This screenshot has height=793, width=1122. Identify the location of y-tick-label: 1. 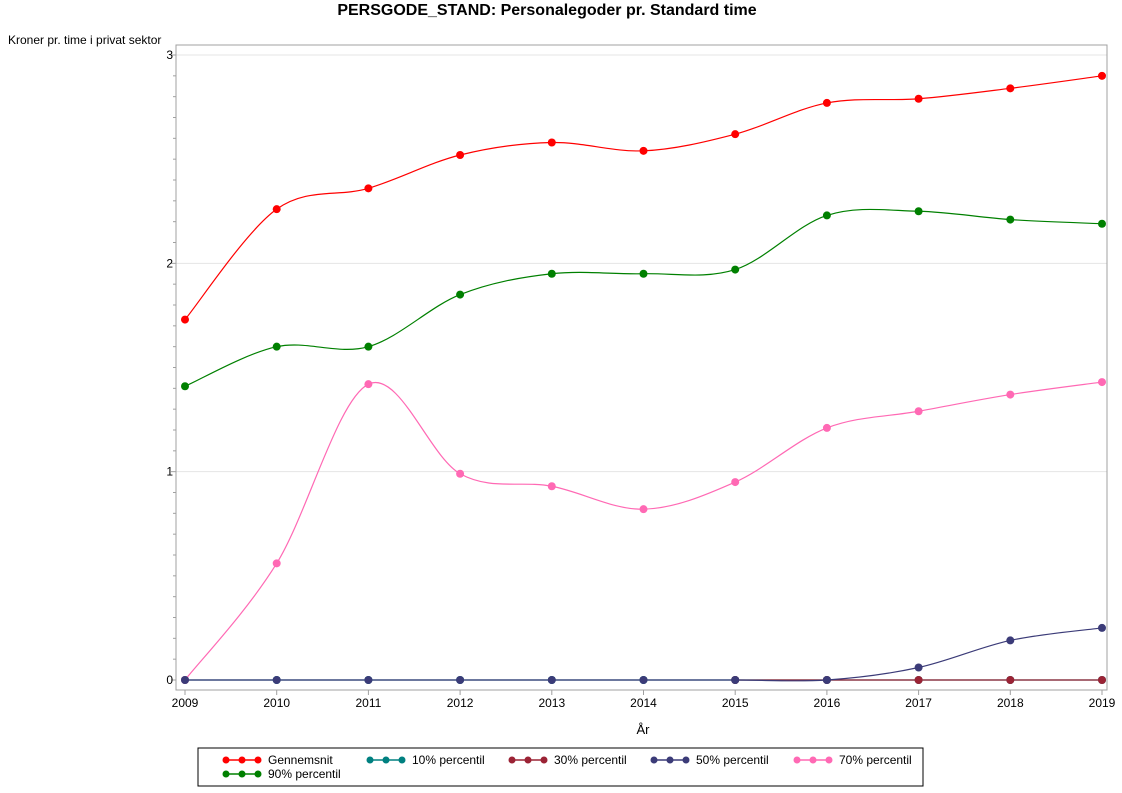
(169, 472).